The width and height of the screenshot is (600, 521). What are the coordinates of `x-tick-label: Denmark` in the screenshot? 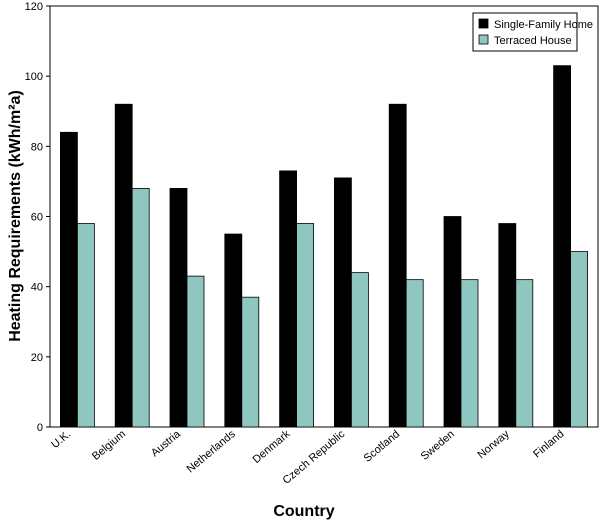 It's located at (272, 447).